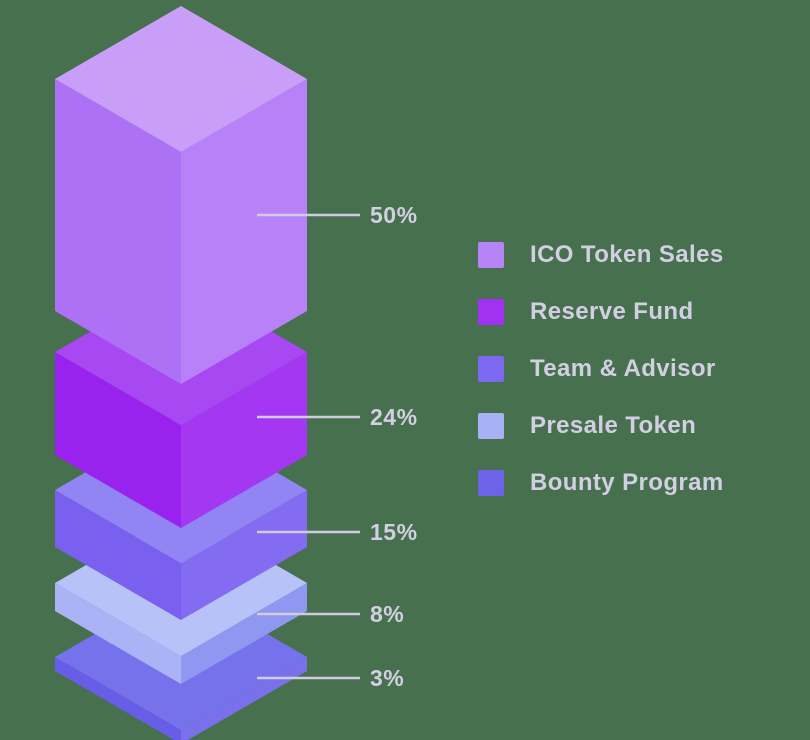  What do you see at coordinates (491, 426) in the screenshot?
I see `legend-swatch-presale-token` at bounding box center [491, 426].